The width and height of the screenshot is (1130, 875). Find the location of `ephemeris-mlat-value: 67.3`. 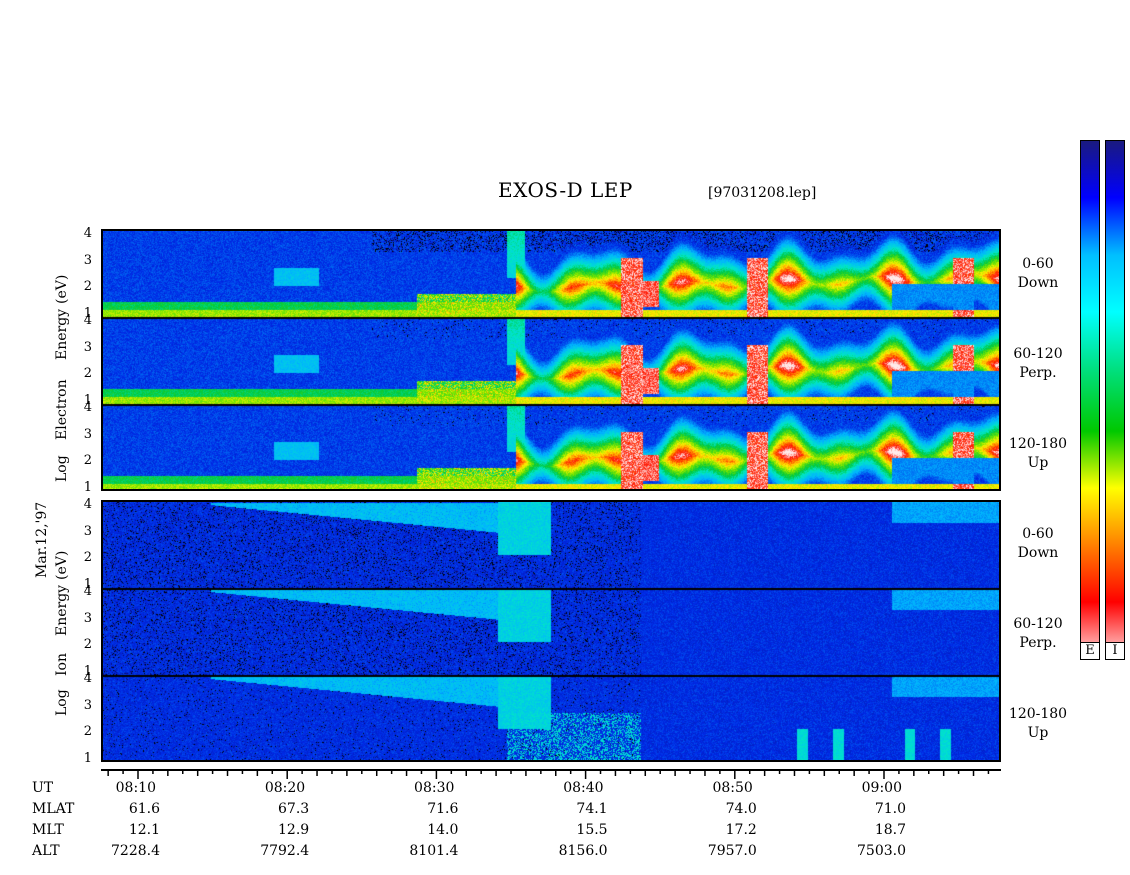

ephemeris-mlat-value: 67.3 is located at coordinates (294, 809).